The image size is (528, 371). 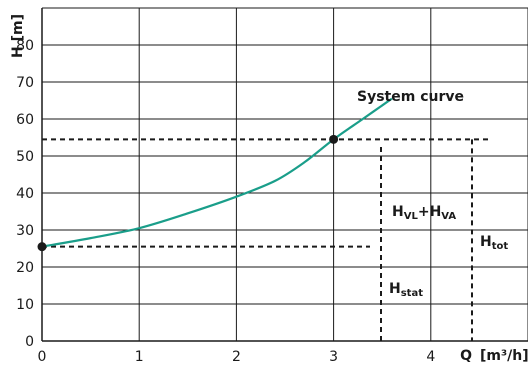 What do you see at coordinates (430, 357) in the screenshot?
I see `x-tick-label: 4` at bounding box center [430, 357].